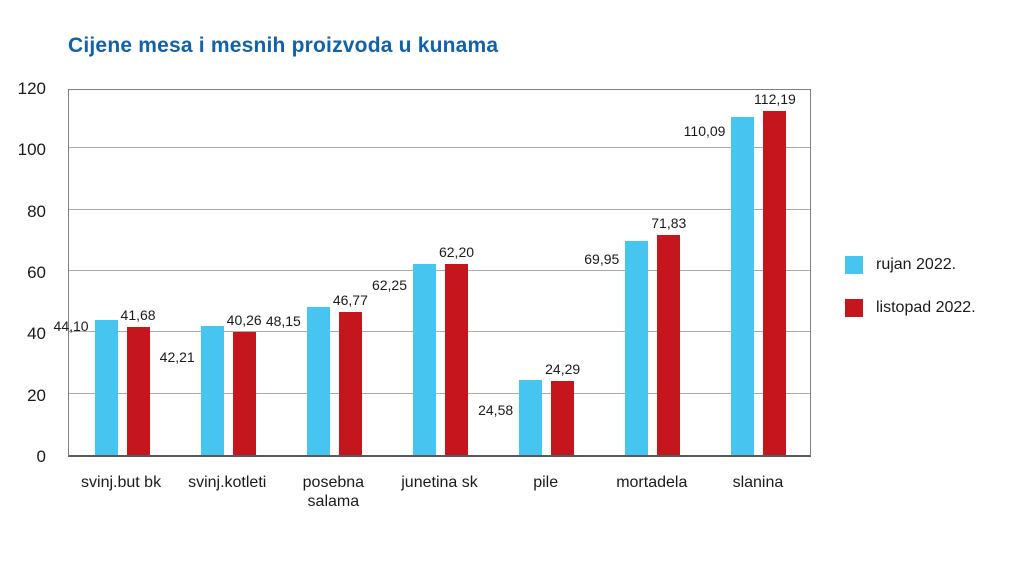 The image size is (1024, 576). What do you see at coordinates (31, 150) in the screenshot?
I see `y-tick-label: 100` at bounding box center [31, 150].